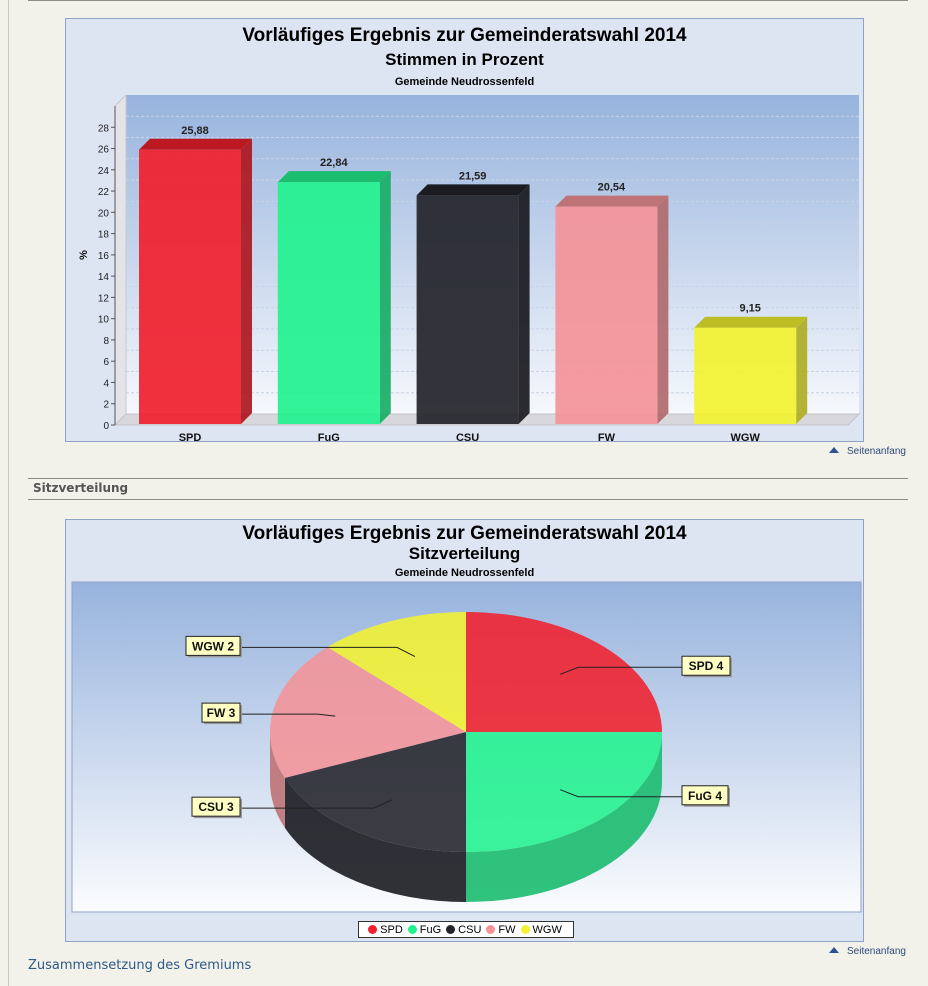 The width and height of the screenshot is (928, 986). Describe the element at coordinates (106, 362) in the screenshot. I see `y-tick-label: 6` at that location.